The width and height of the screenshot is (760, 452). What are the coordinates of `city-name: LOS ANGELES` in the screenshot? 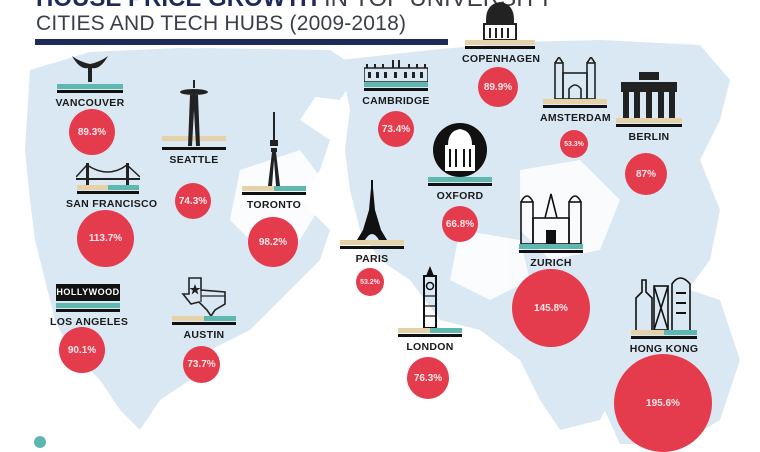 It's located at (89, 322).